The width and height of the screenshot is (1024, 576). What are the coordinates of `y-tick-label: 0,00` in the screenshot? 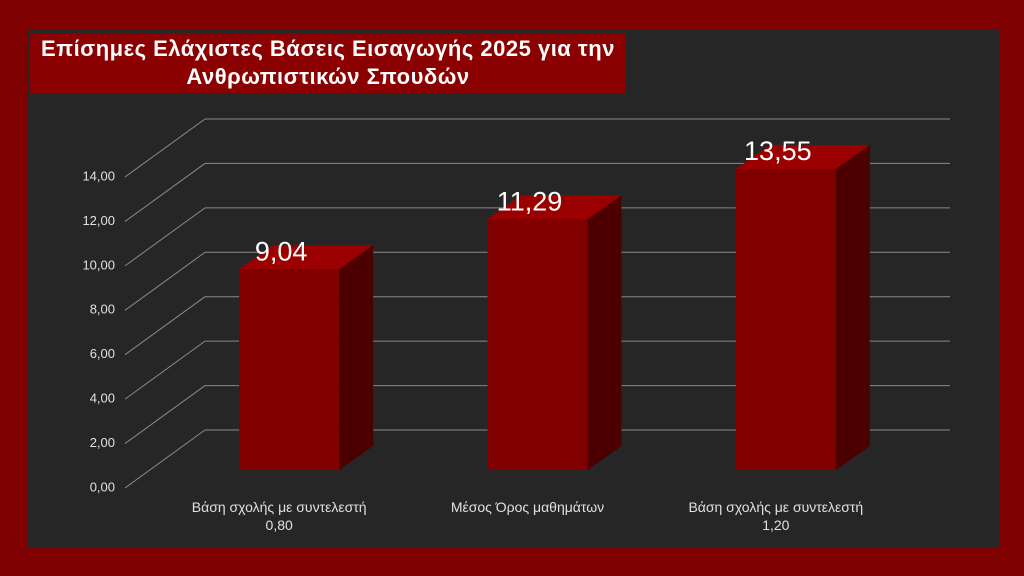 It's located at (102, 486).